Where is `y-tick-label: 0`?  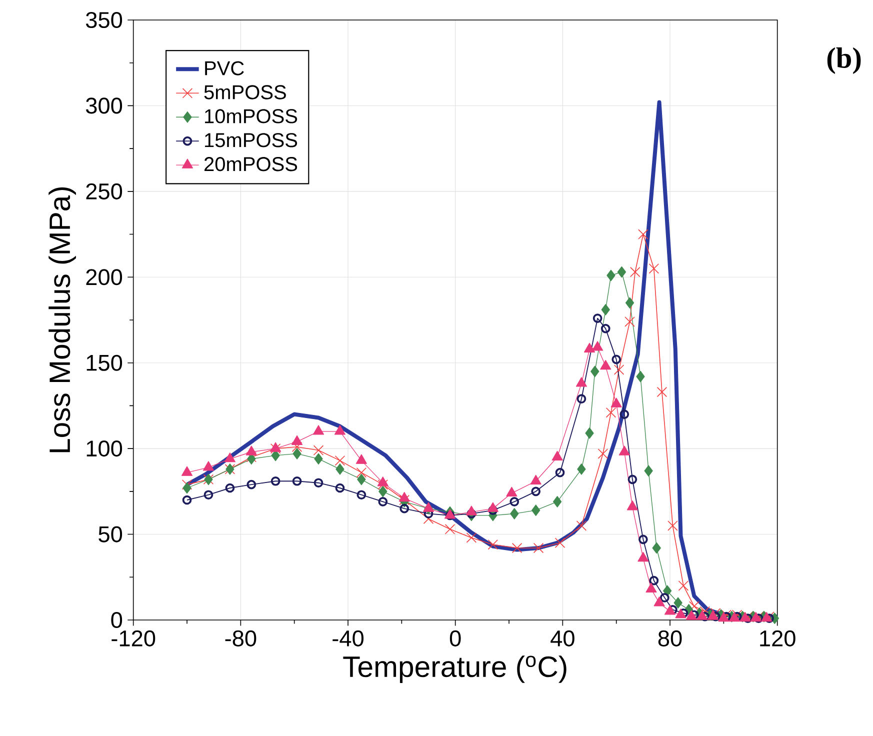 y-tick-label: 0 is located at coordinates (116, 620).